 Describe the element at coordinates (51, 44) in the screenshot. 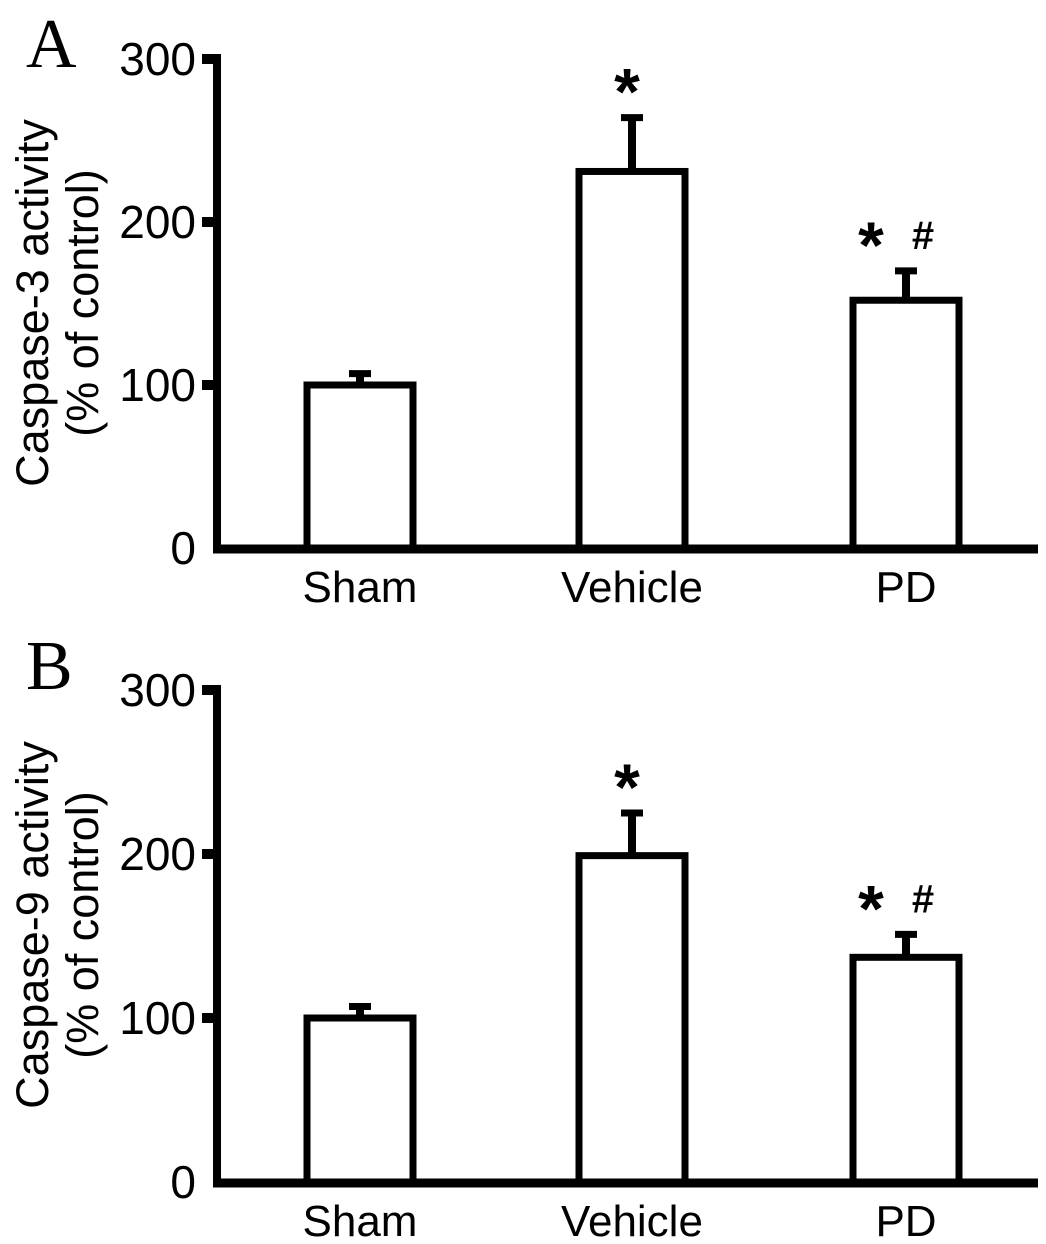

I see `panel-a-letter: A` at that location.